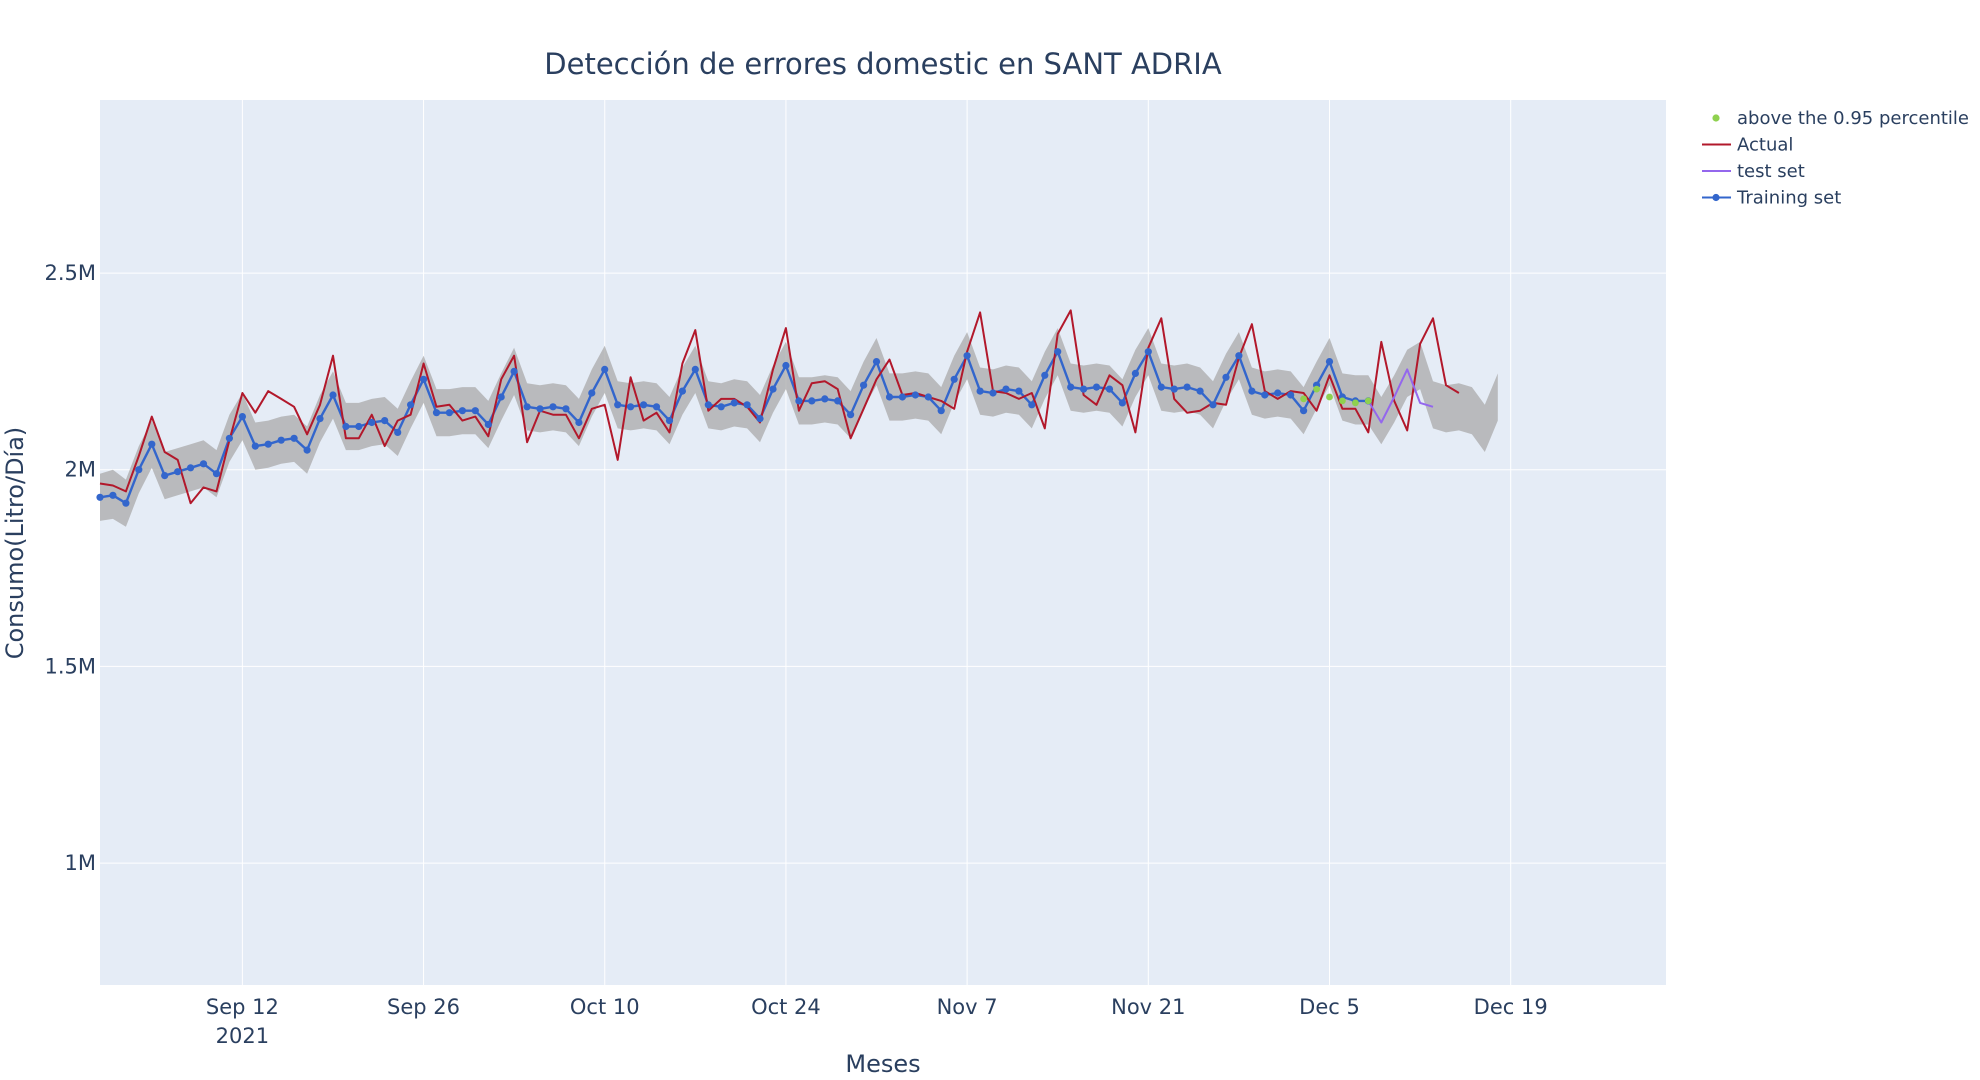  I want to click on x-tick-label: Oct 24, so click(786, 1007).